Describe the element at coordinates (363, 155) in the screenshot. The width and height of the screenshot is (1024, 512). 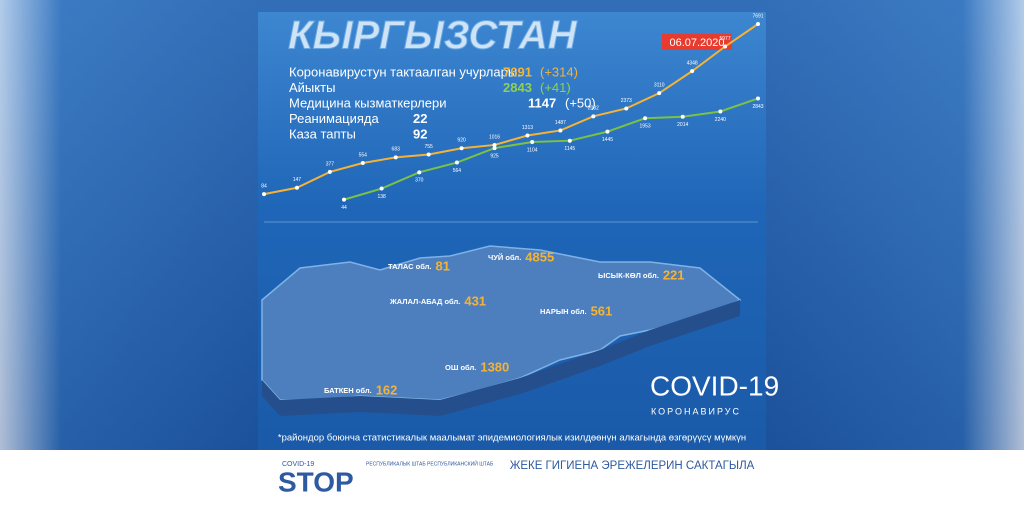
I see `trend-label: 554` at that location.